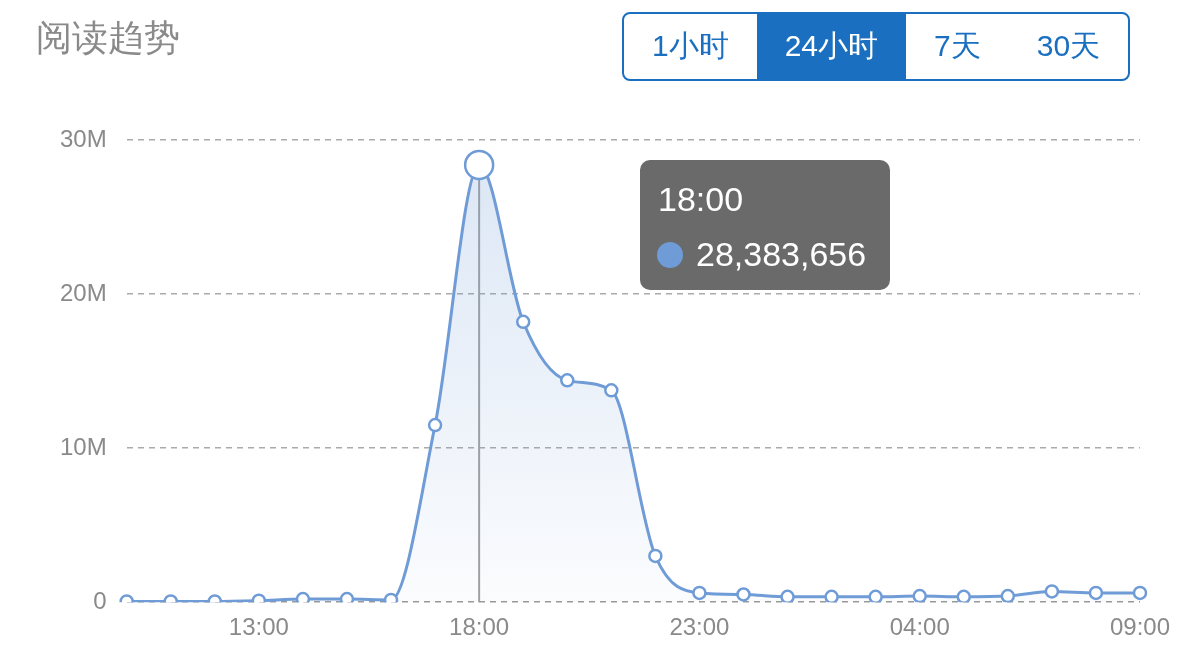 This screenshot has width=1200, height=671. I want to click on annotation: 28,383,656, so click(781, 254).